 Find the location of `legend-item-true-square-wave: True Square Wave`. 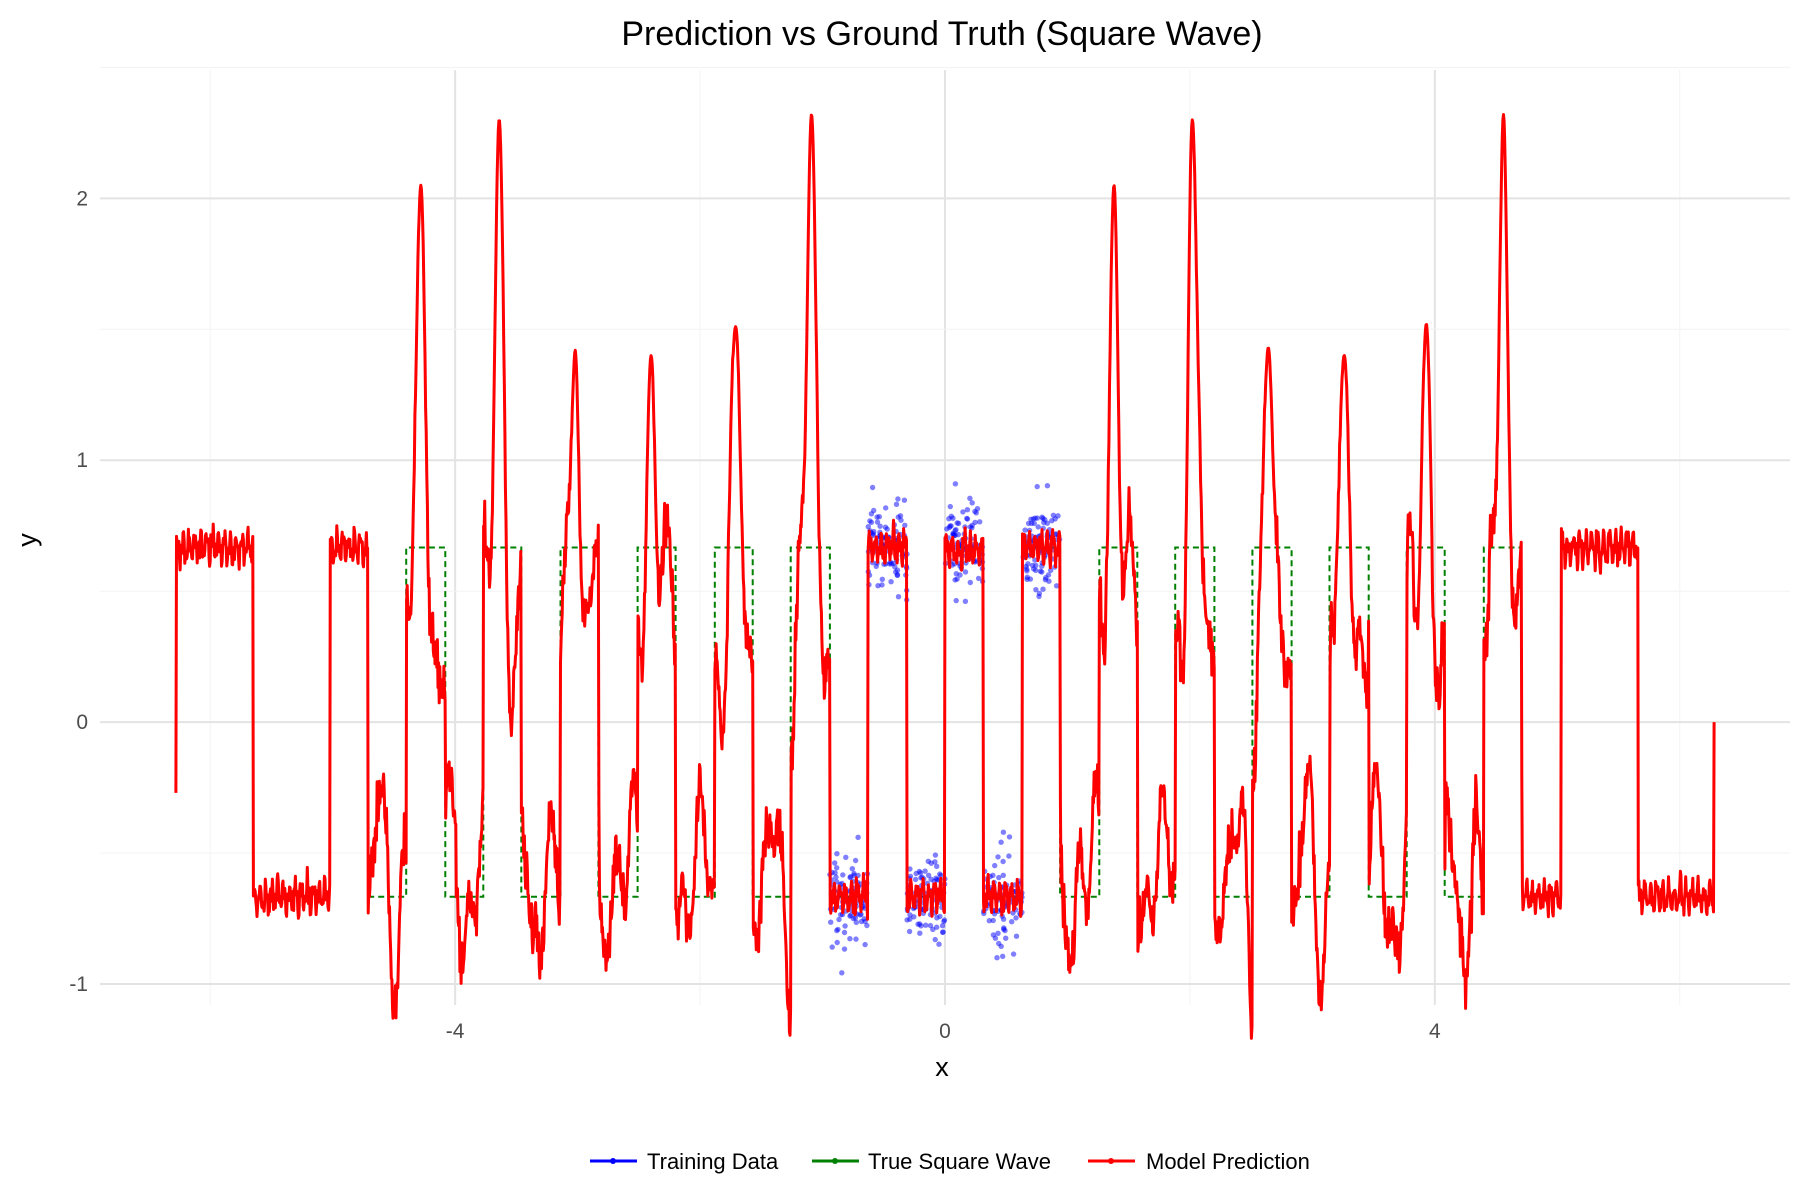

legend-item-true-square-wave: True Square Wave is located at coordinates (931, 1161).